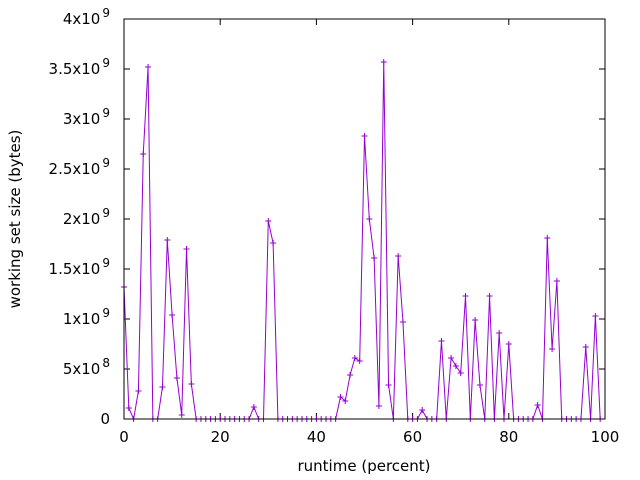  What do you see at coordinates (105, 419) in the screenshot?
I see `y-tick-label: 0` at bounding box center [105, 419].